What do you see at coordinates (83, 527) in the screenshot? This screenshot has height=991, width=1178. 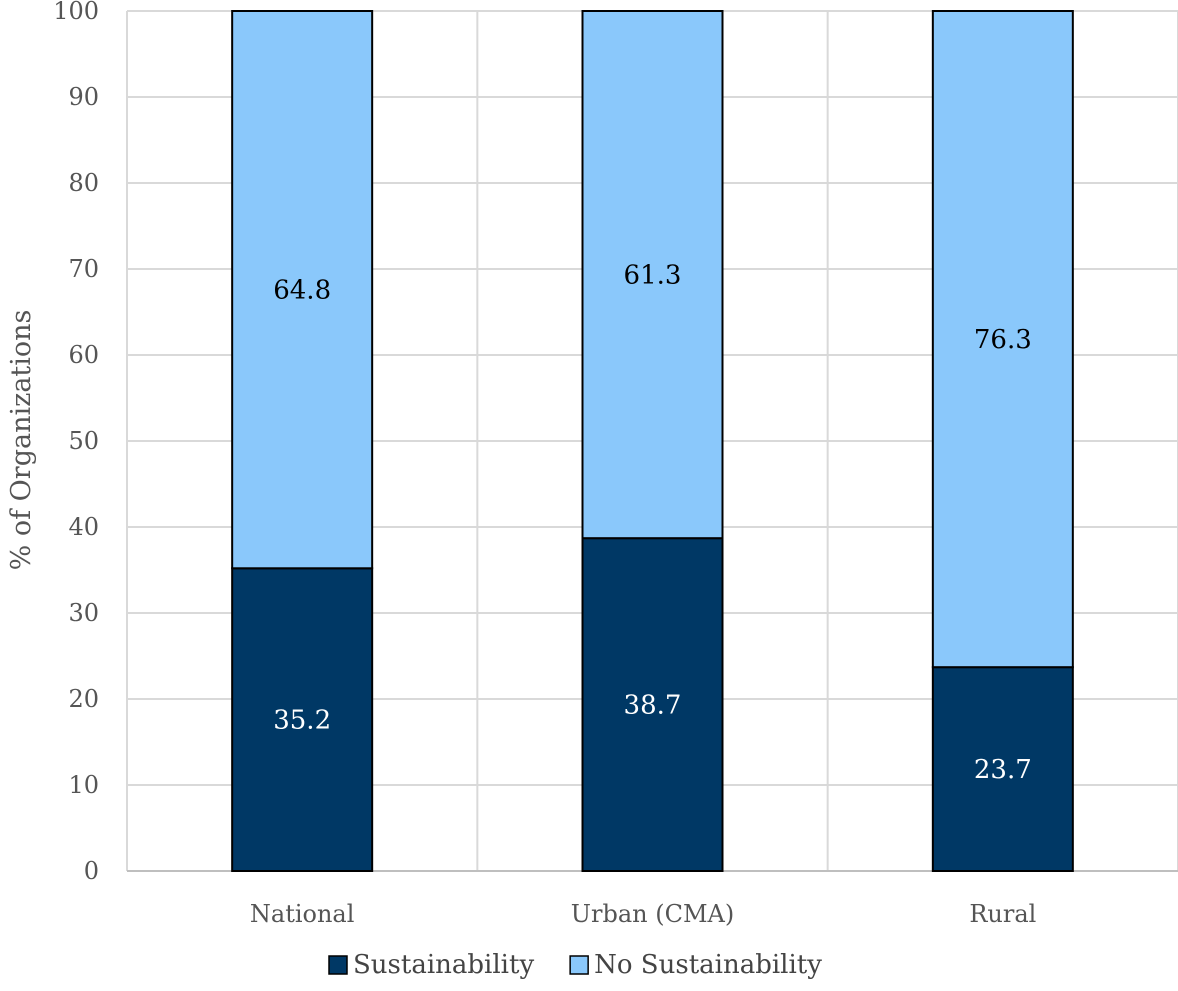 I see `y-tick-label: 40` at bounding box center [83, 527].